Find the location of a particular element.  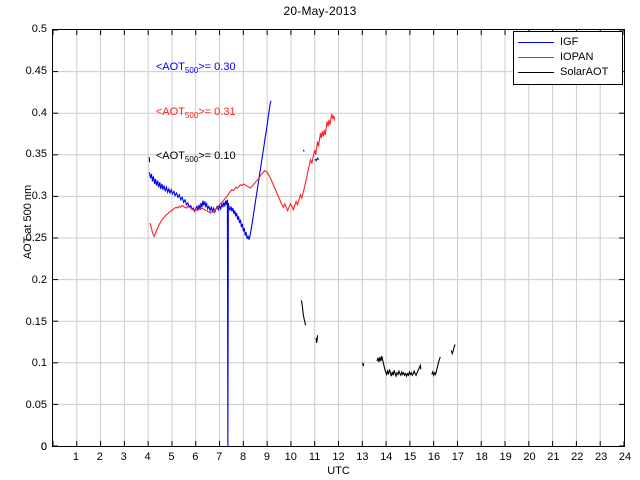

legend-label-iopan: IOPAN is located at coordinates (577, 57).